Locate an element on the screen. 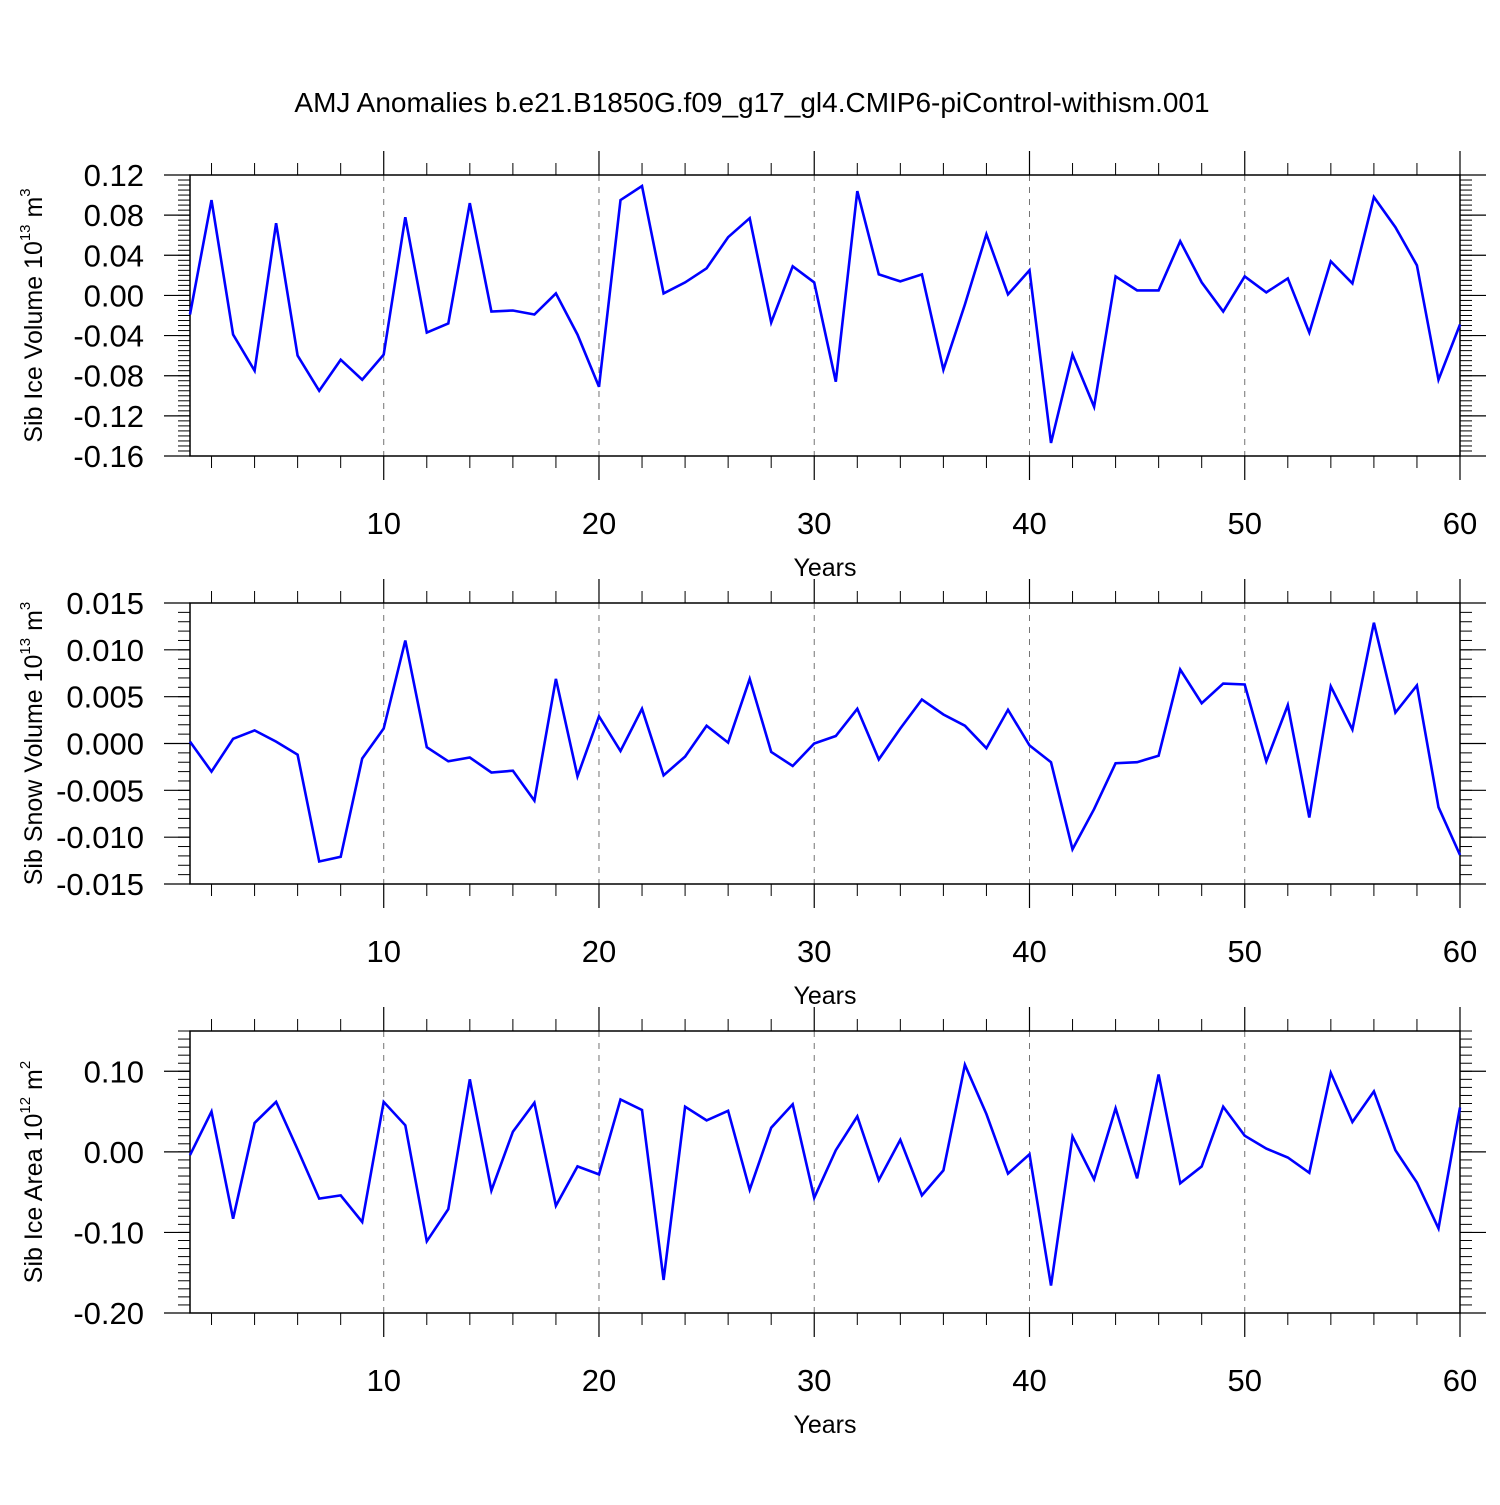  y-tick-label--0.20: -0.20 is located at coordinates (108, 1313).